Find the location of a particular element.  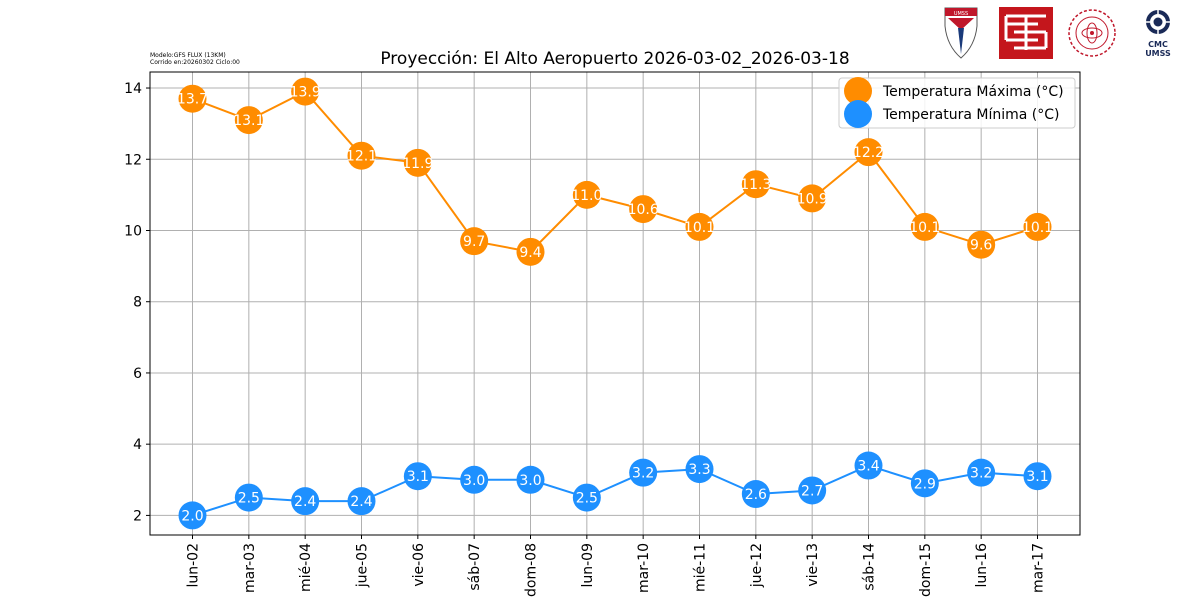

x-tick-label: vie-06 is located at coordinates (419, 565).